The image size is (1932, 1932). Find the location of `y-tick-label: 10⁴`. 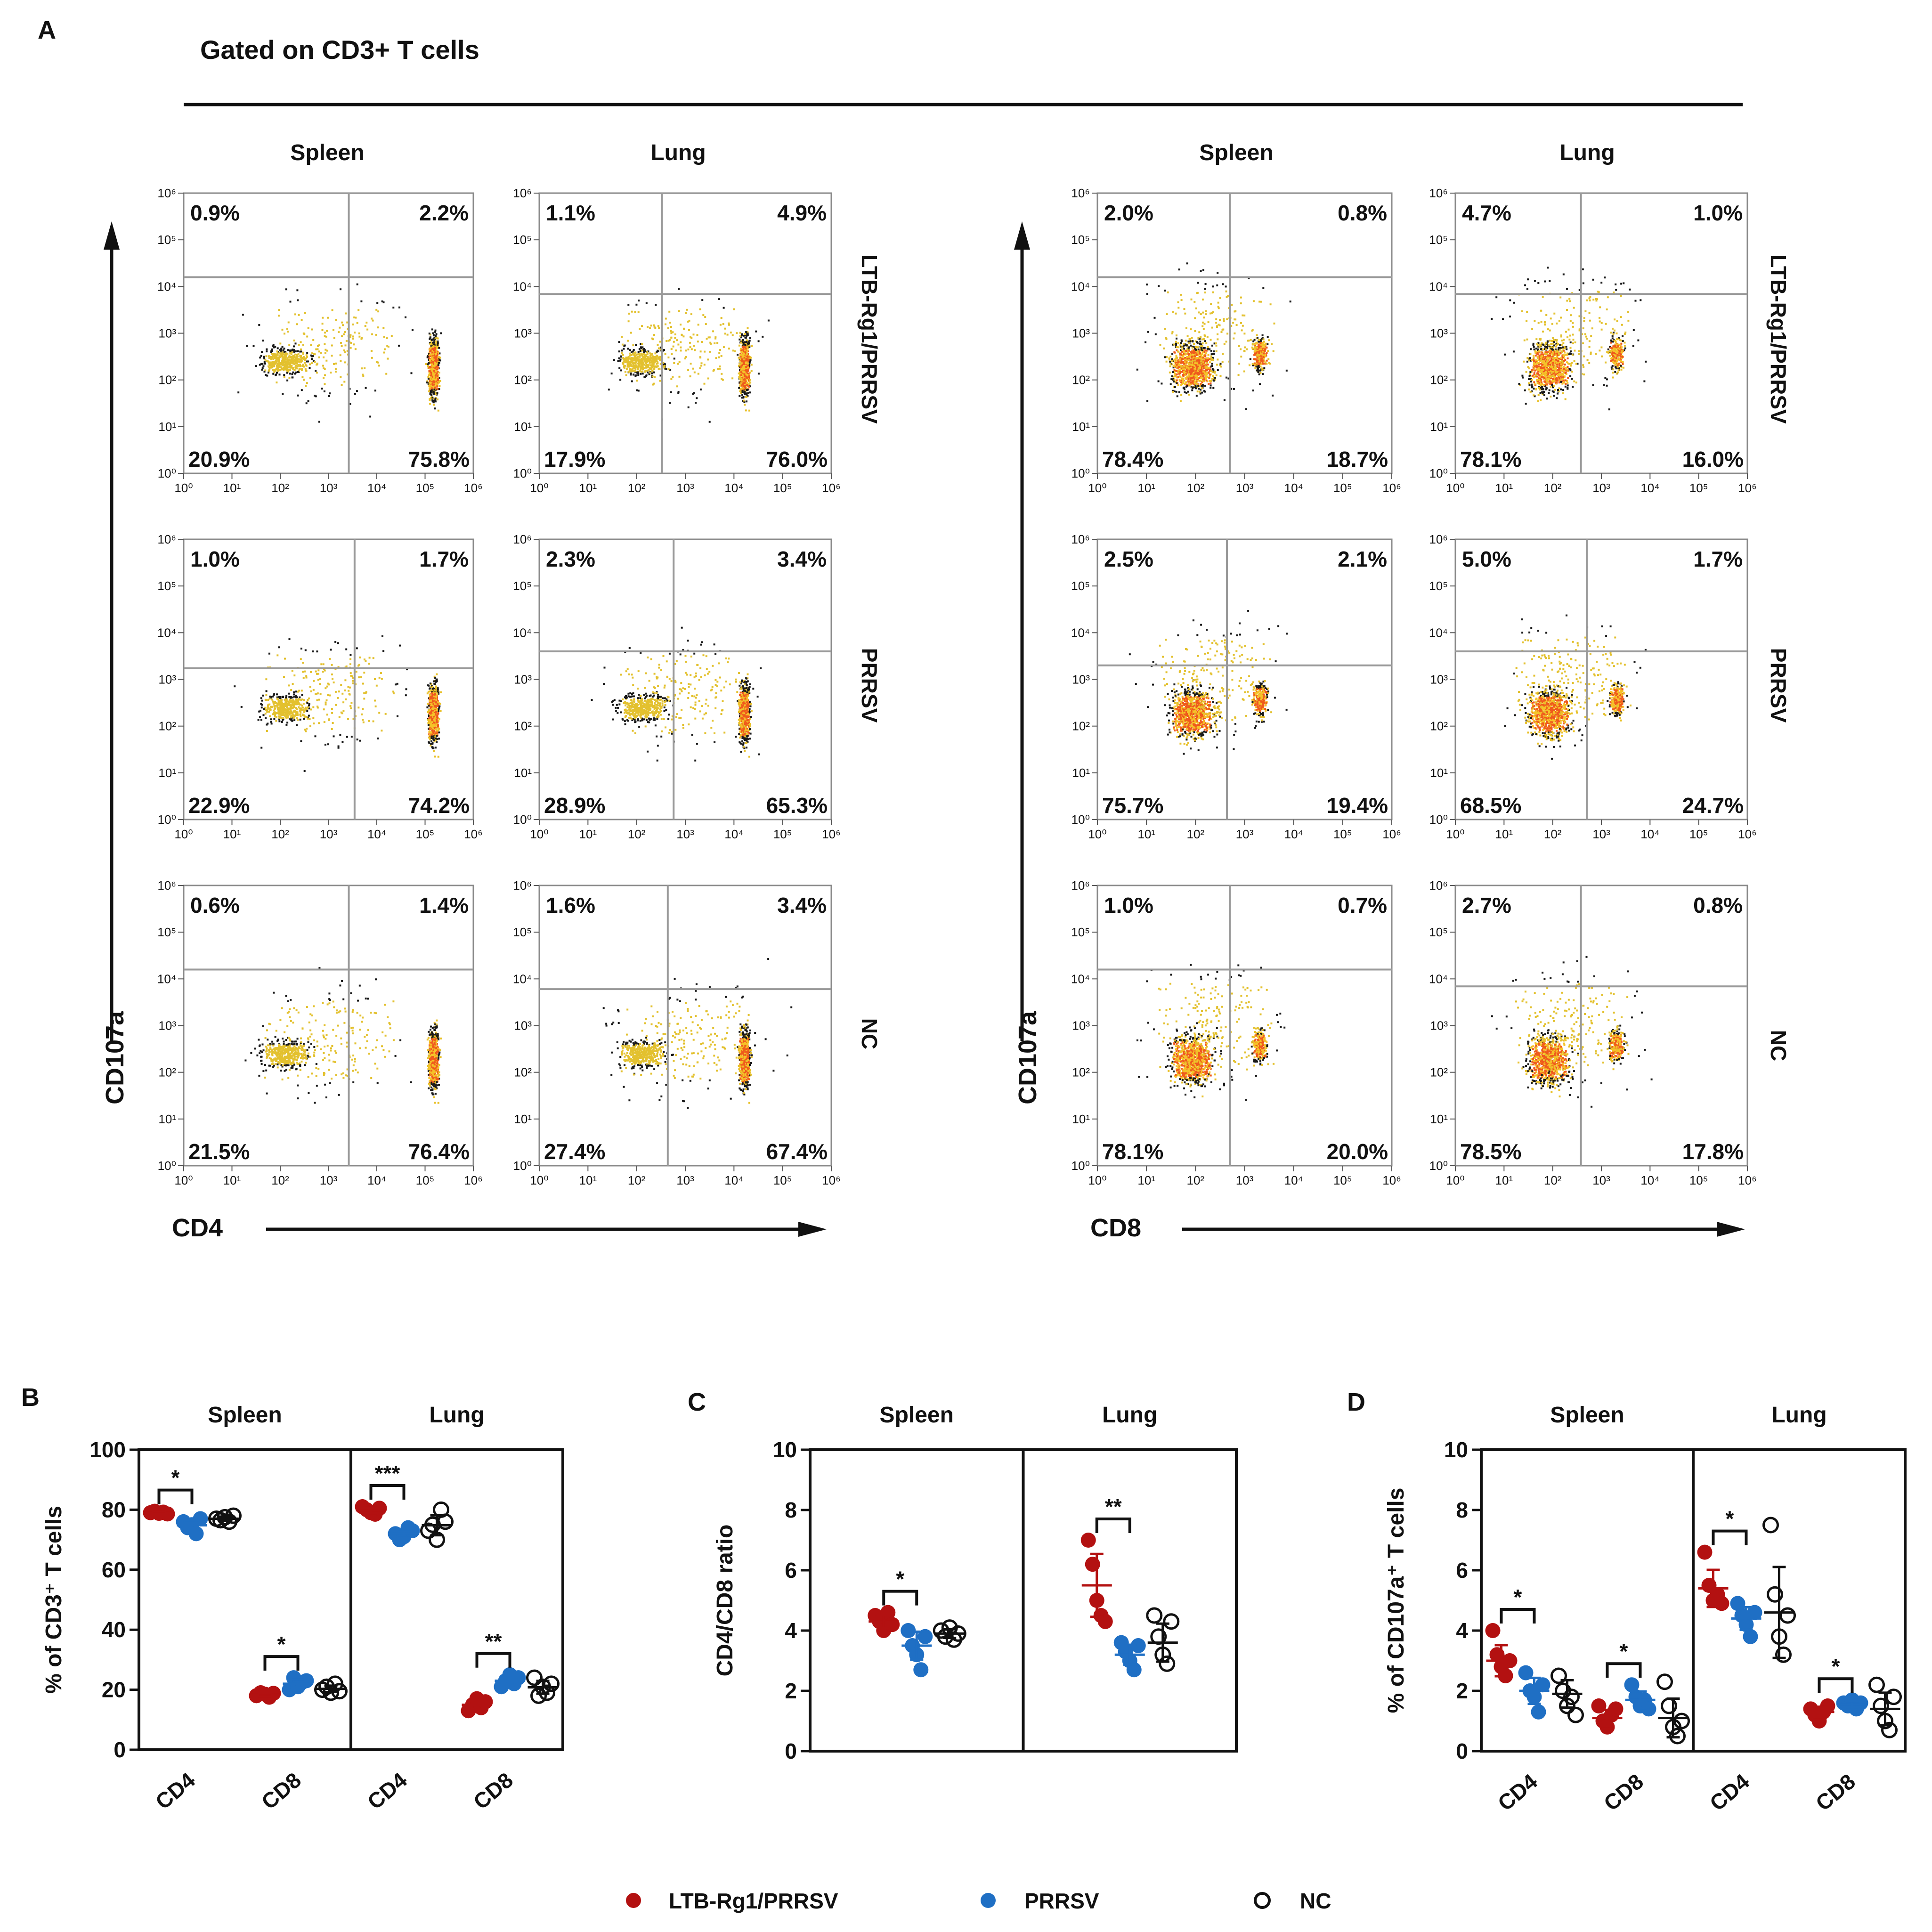

y-tick-label: 10⁴ is located at coordinates (167, 286).